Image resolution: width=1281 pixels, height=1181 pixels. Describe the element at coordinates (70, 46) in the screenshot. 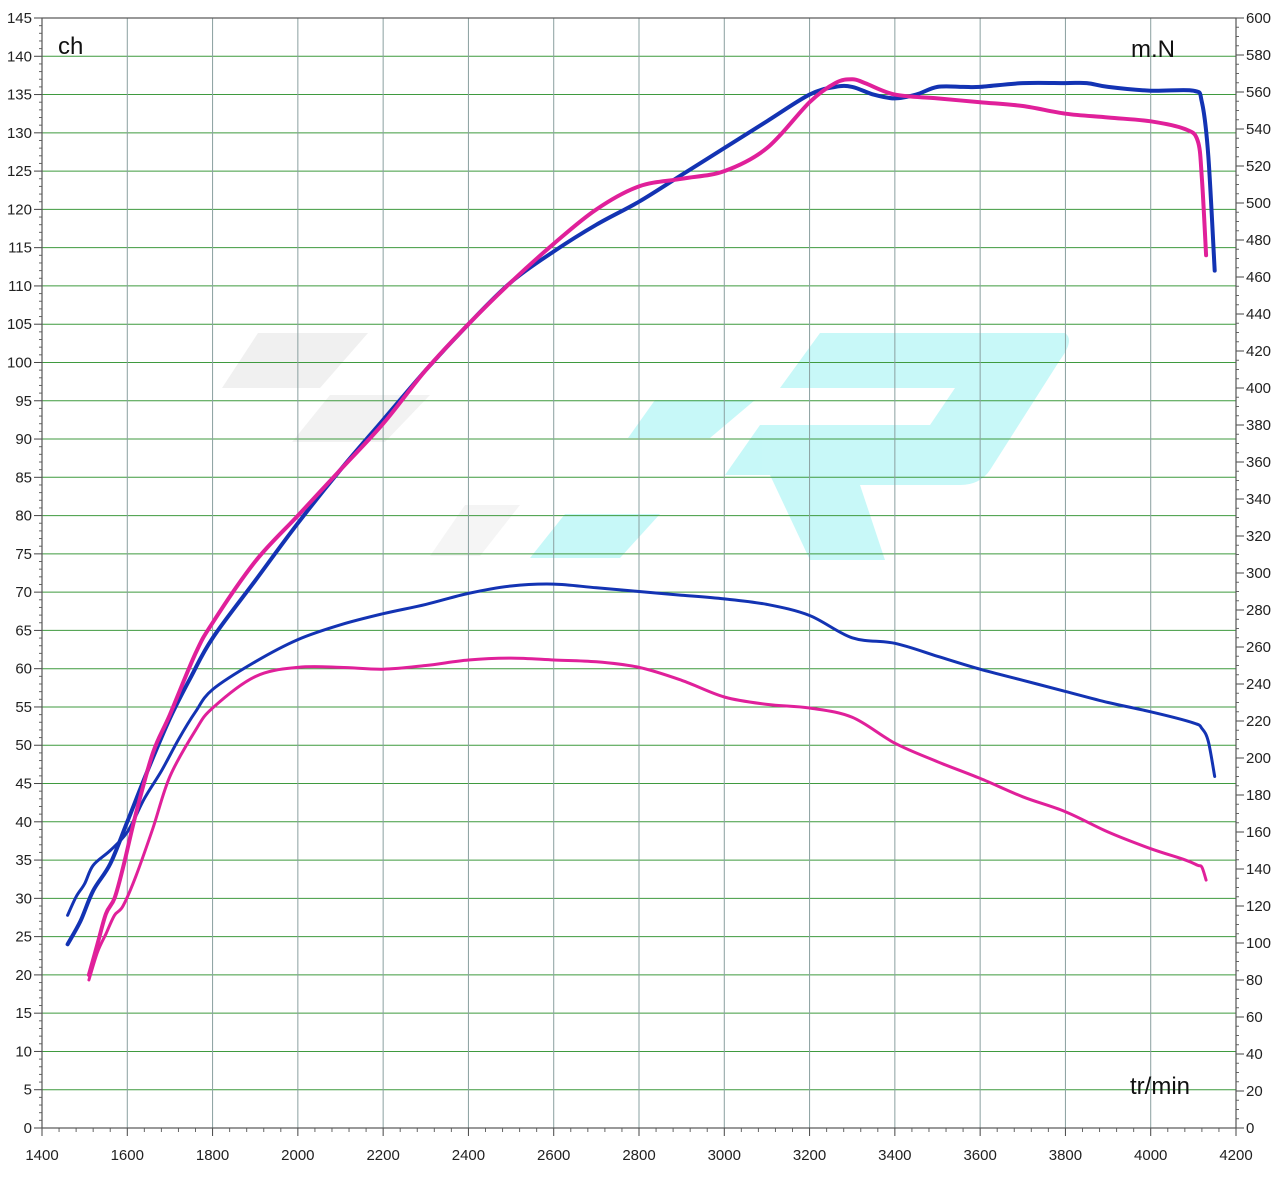

I see `left-axis-unit: ch` at that location.